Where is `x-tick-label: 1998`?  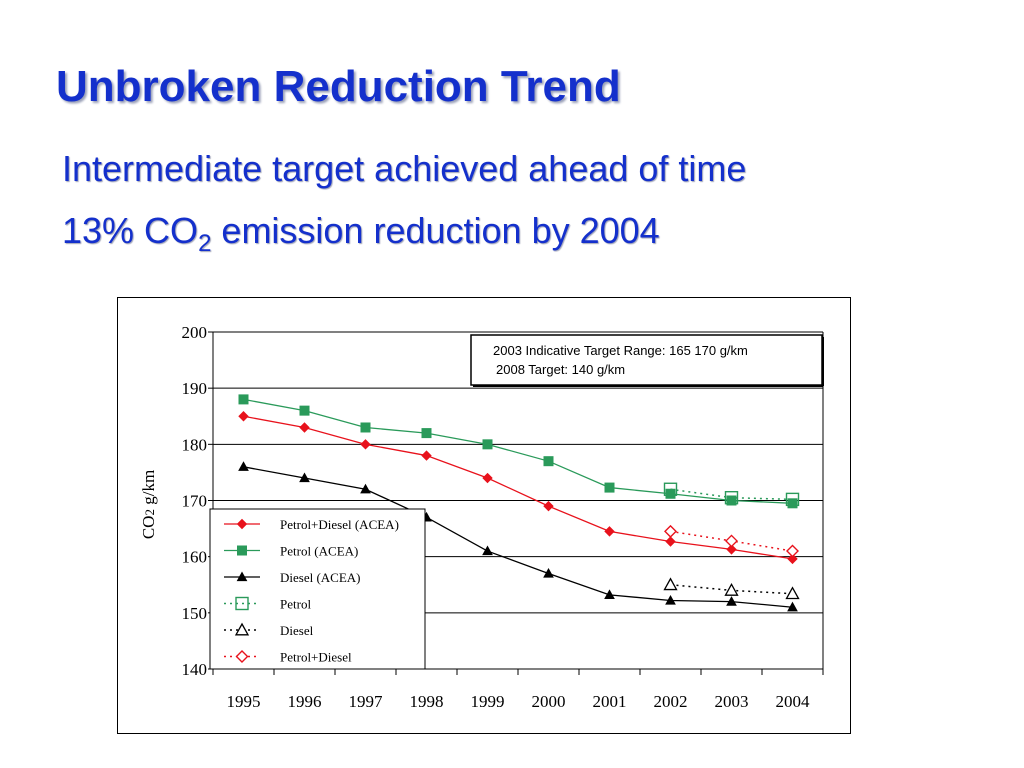 x-tick-label: 1998 is located at coordinates (427, 701).